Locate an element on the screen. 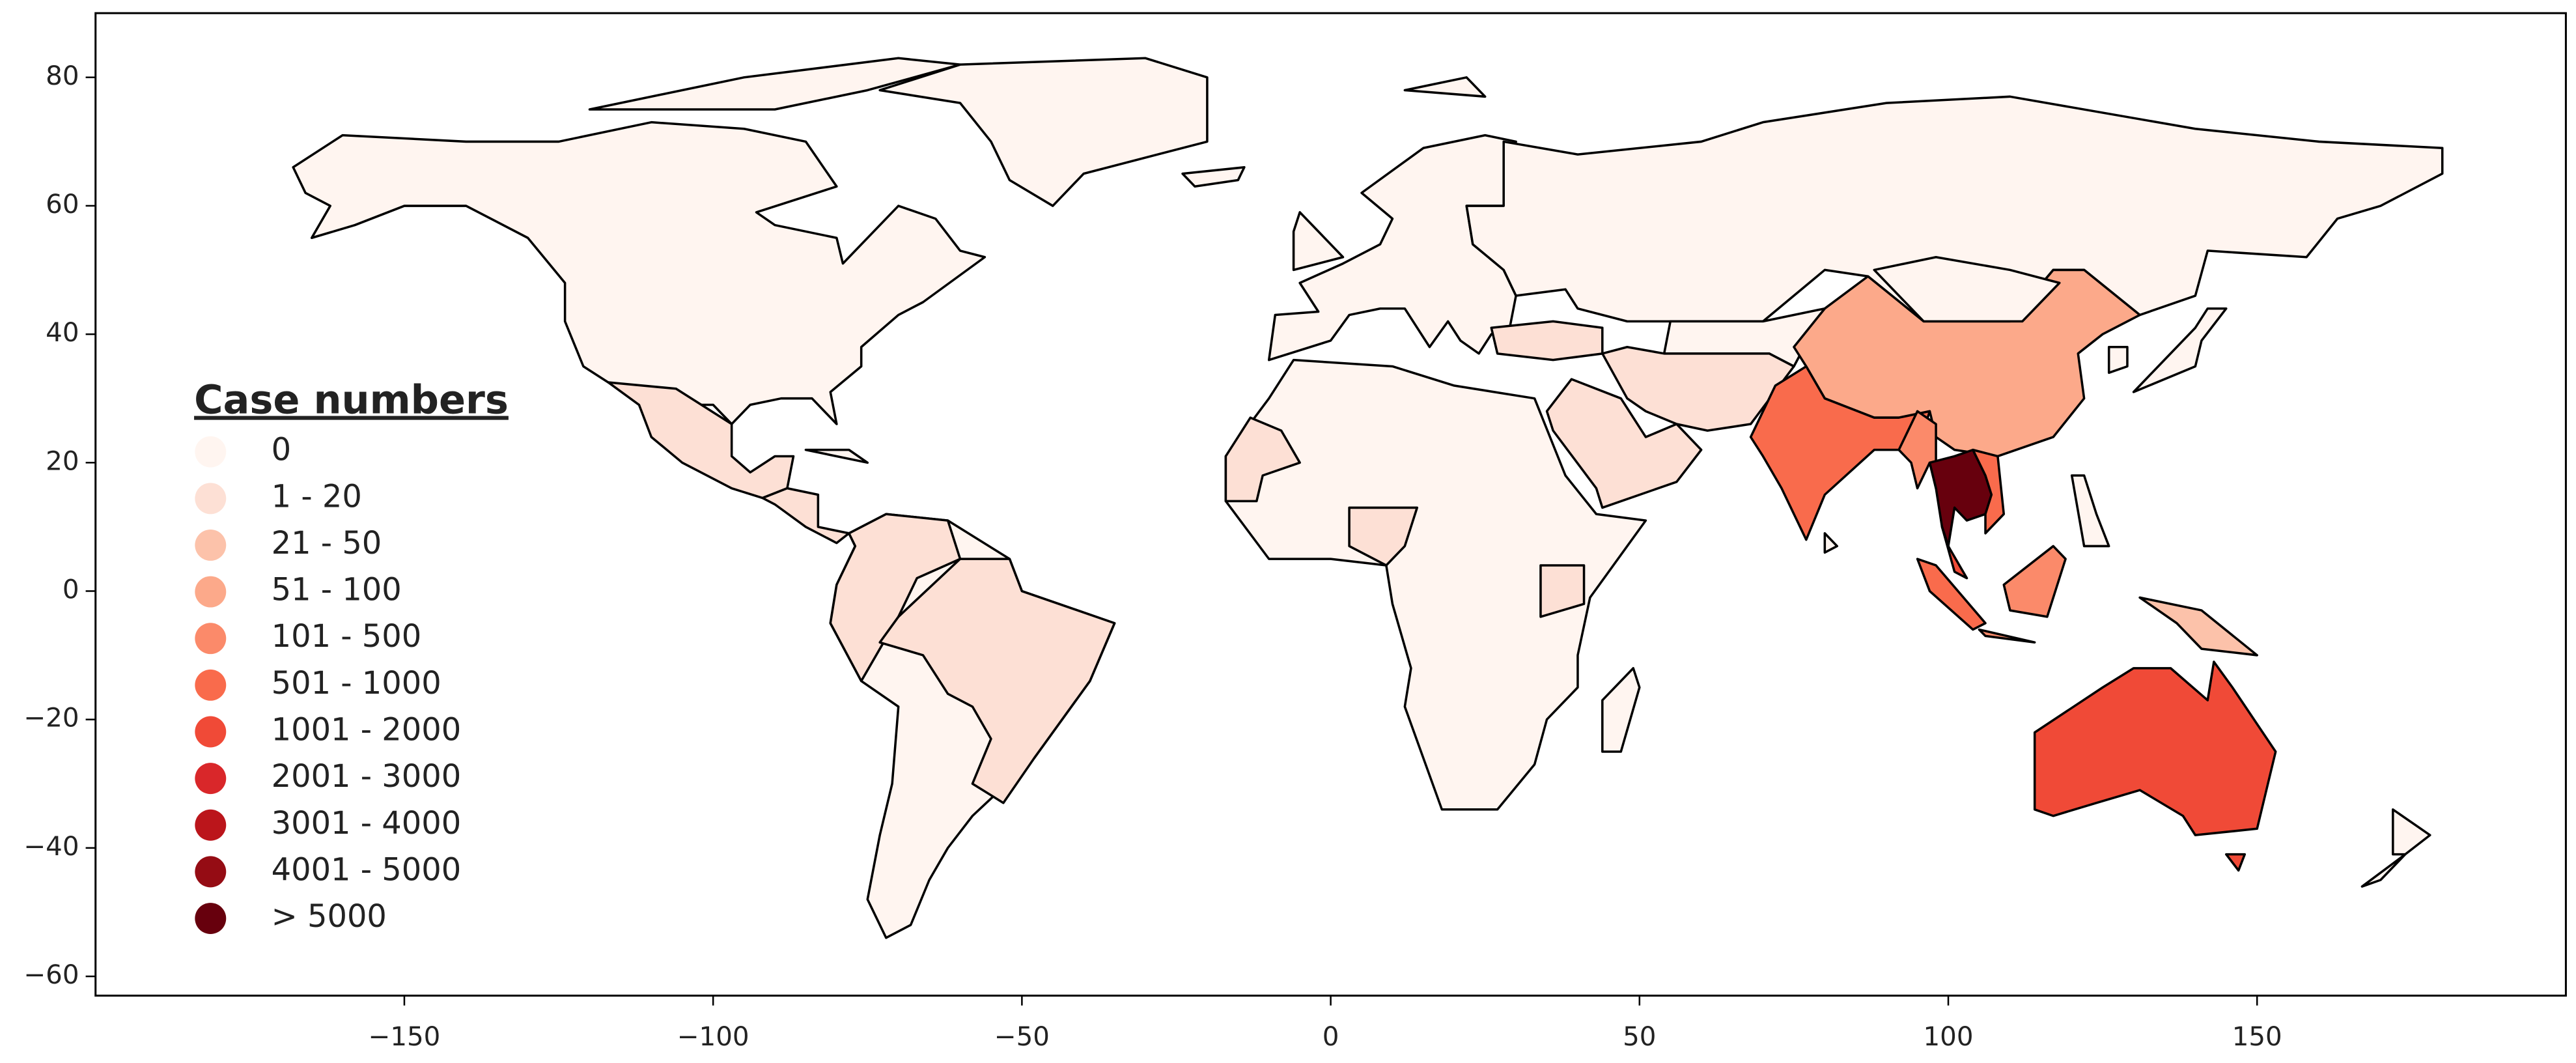  legend-label: 101 - 500 is located at coordinates (347, 637).